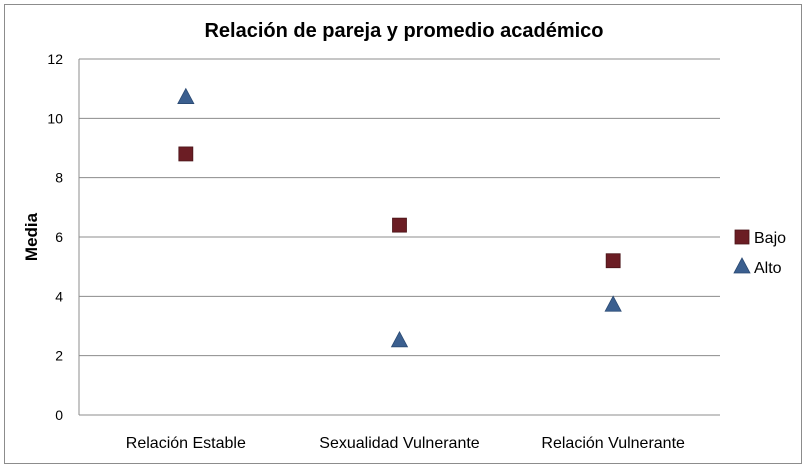 The image size is (808, 470). Describe the element at coordinates (399, 443) in the screenshot. I see `x-category-label: Sexualidad Vulnerante` at that location.